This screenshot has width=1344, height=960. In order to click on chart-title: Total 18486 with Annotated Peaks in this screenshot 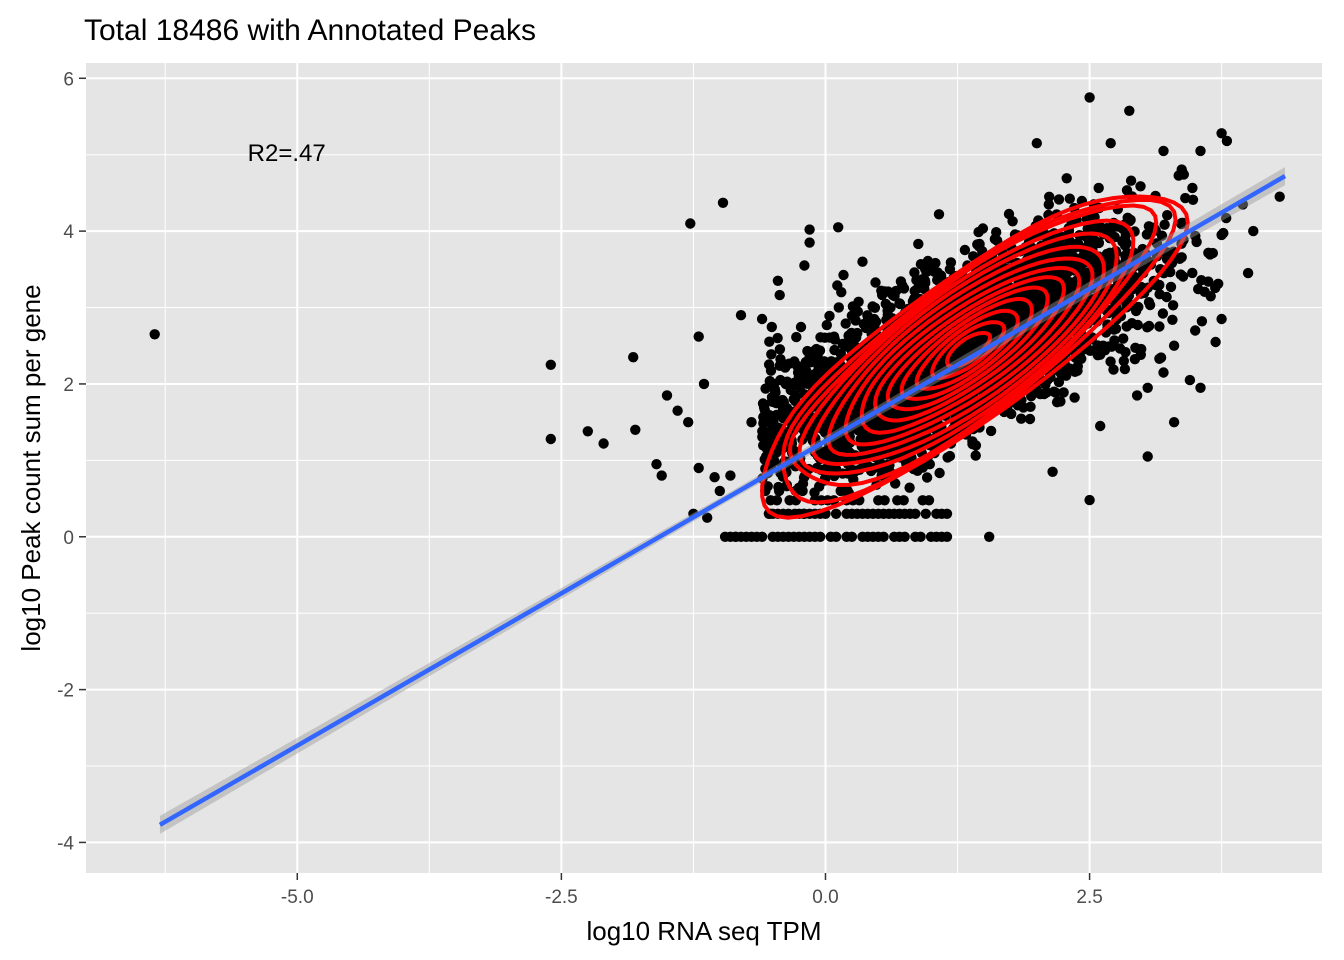, I will do `click(310, 30)`.